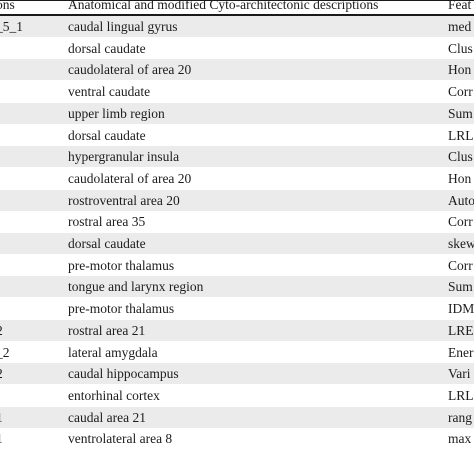 The image size is (474, 474). What do you see at coordinates (107, 330) in the screenshot?
I see `cell-description: rostral area 21` at bounding box center [107, 330].